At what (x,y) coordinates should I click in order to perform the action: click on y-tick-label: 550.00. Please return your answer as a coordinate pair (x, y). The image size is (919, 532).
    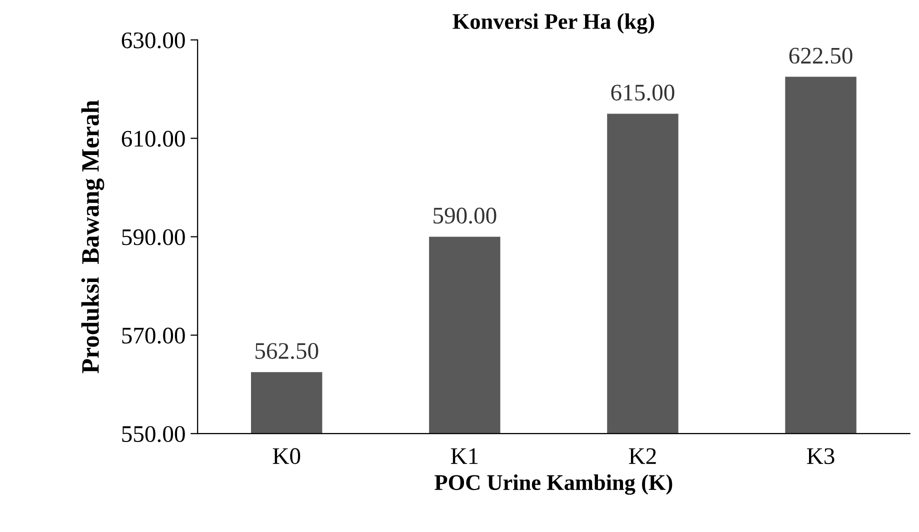
    Looking at the image, I should click on (153, 434).